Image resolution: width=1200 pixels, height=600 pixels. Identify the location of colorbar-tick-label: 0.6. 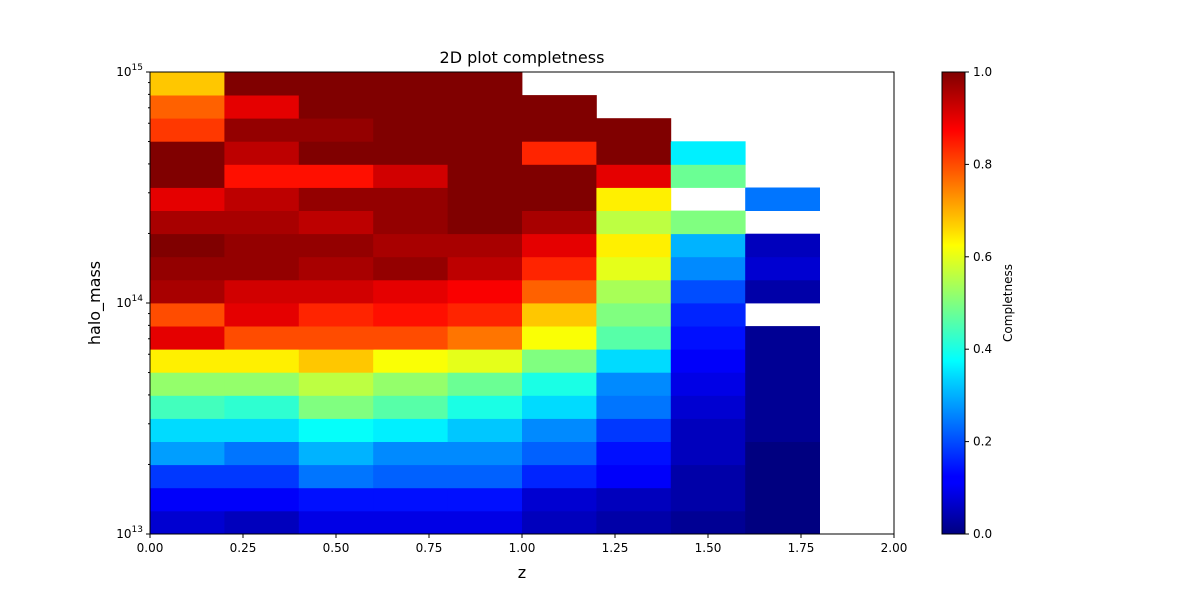
(982, 257).